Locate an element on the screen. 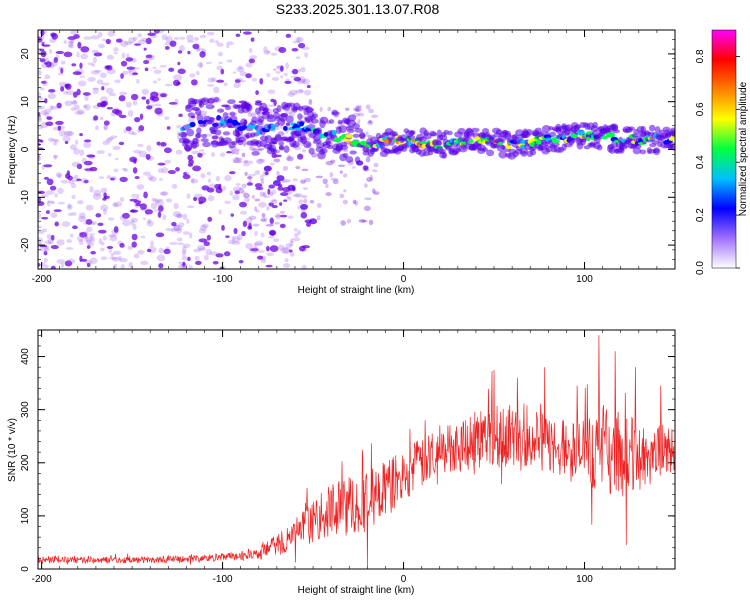 The height and width of the screenshot is (600, 750). spectrogram-tail-blob is located at coordinates (304, 206).